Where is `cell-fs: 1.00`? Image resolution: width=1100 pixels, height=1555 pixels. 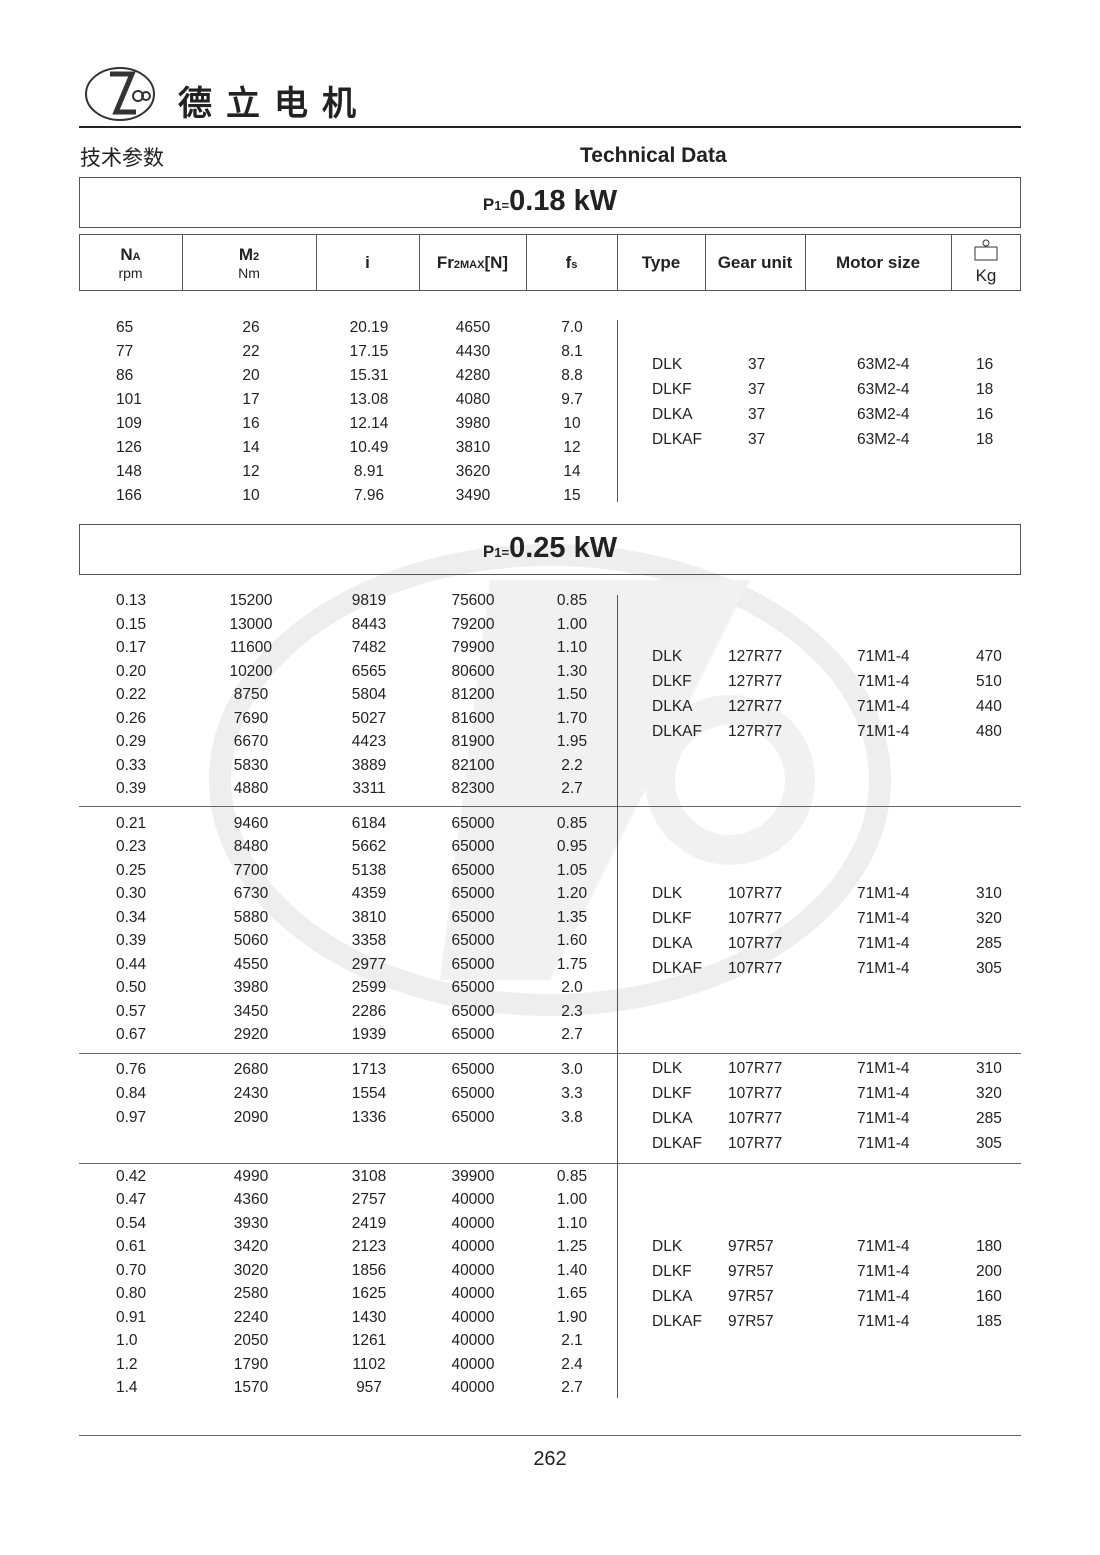
cell-fs: 1.00 is located at coordinates (572, 624).